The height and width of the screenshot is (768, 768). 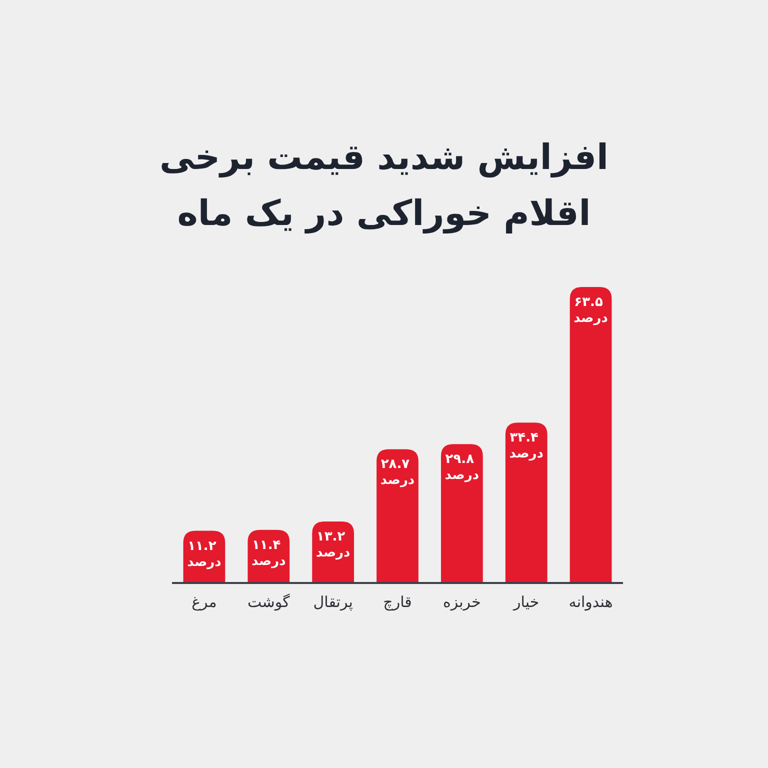 I want to click on title: افزایش شدید قیمت برخی اقلام خوراکی در یک ماه, so click(x=384, y=186).